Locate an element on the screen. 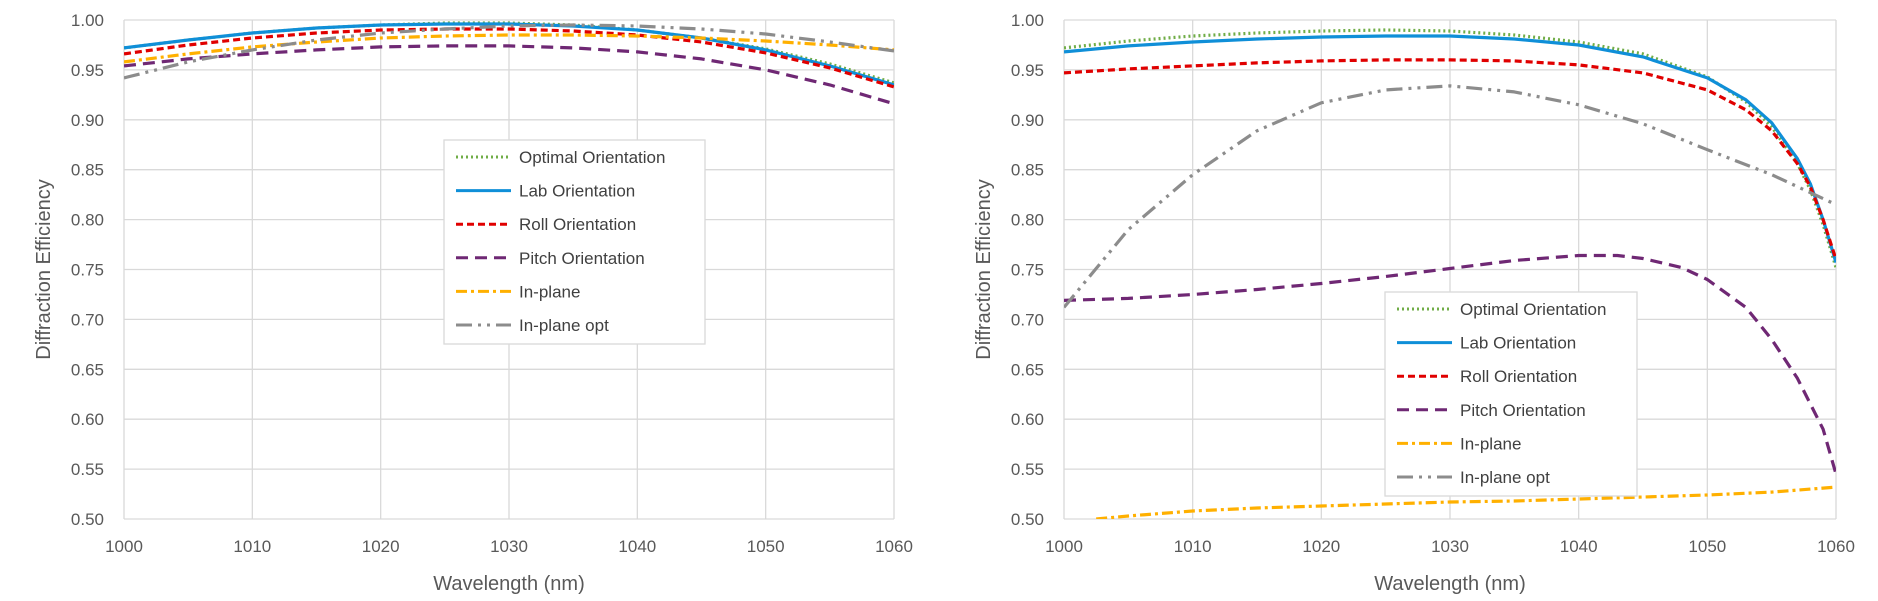  series-line-lab-orientation is located at coordinates (509, 54).